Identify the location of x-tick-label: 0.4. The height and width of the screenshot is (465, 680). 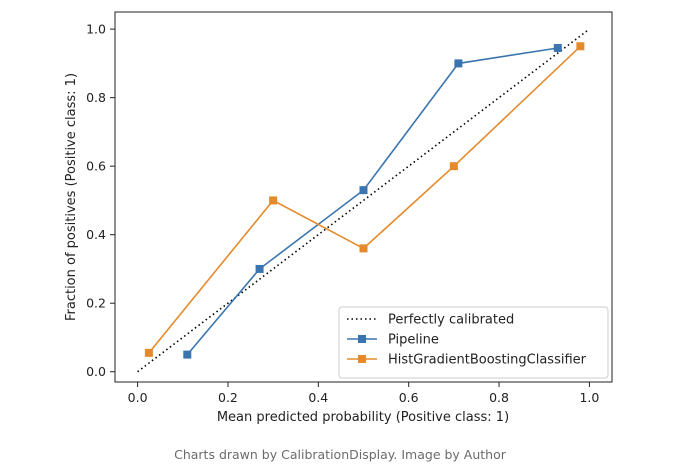
(318, 397).